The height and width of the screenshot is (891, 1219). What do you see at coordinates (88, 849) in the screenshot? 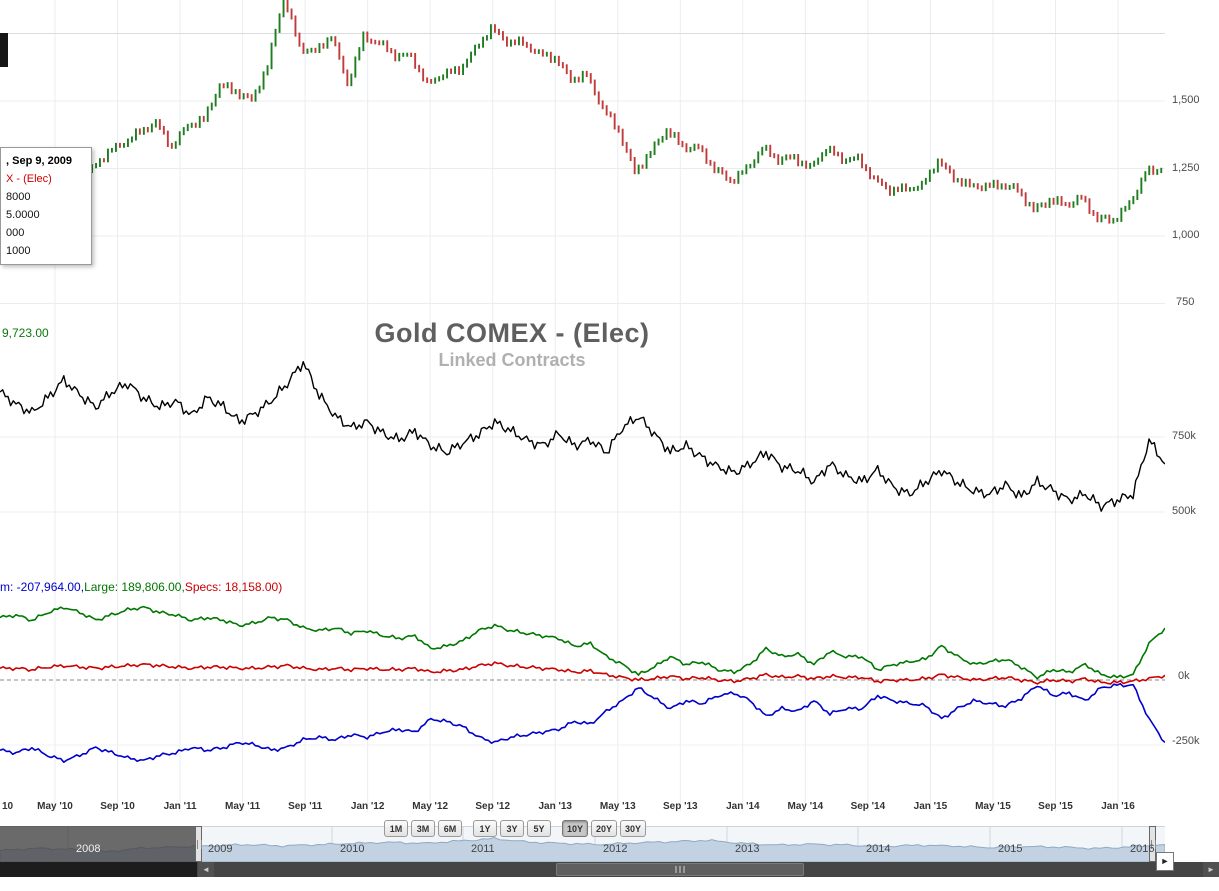
I see `navigator-year-label: 2008` at bounding box center [88, 849].